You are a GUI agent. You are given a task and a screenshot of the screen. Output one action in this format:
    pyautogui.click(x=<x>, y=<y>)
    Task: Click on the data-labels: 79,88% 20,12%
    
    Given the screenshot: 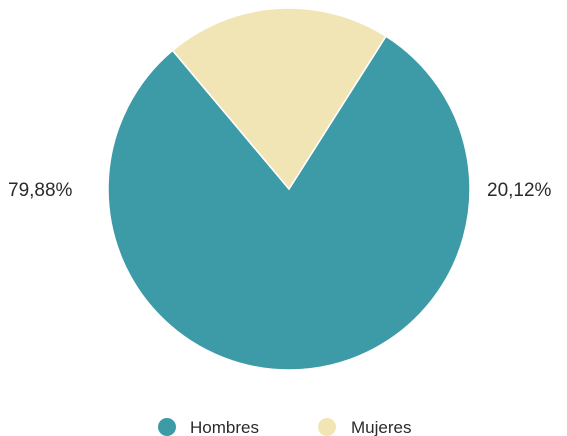 What is the action you would take?
    pyautogui.click(x=280, y=190)
    